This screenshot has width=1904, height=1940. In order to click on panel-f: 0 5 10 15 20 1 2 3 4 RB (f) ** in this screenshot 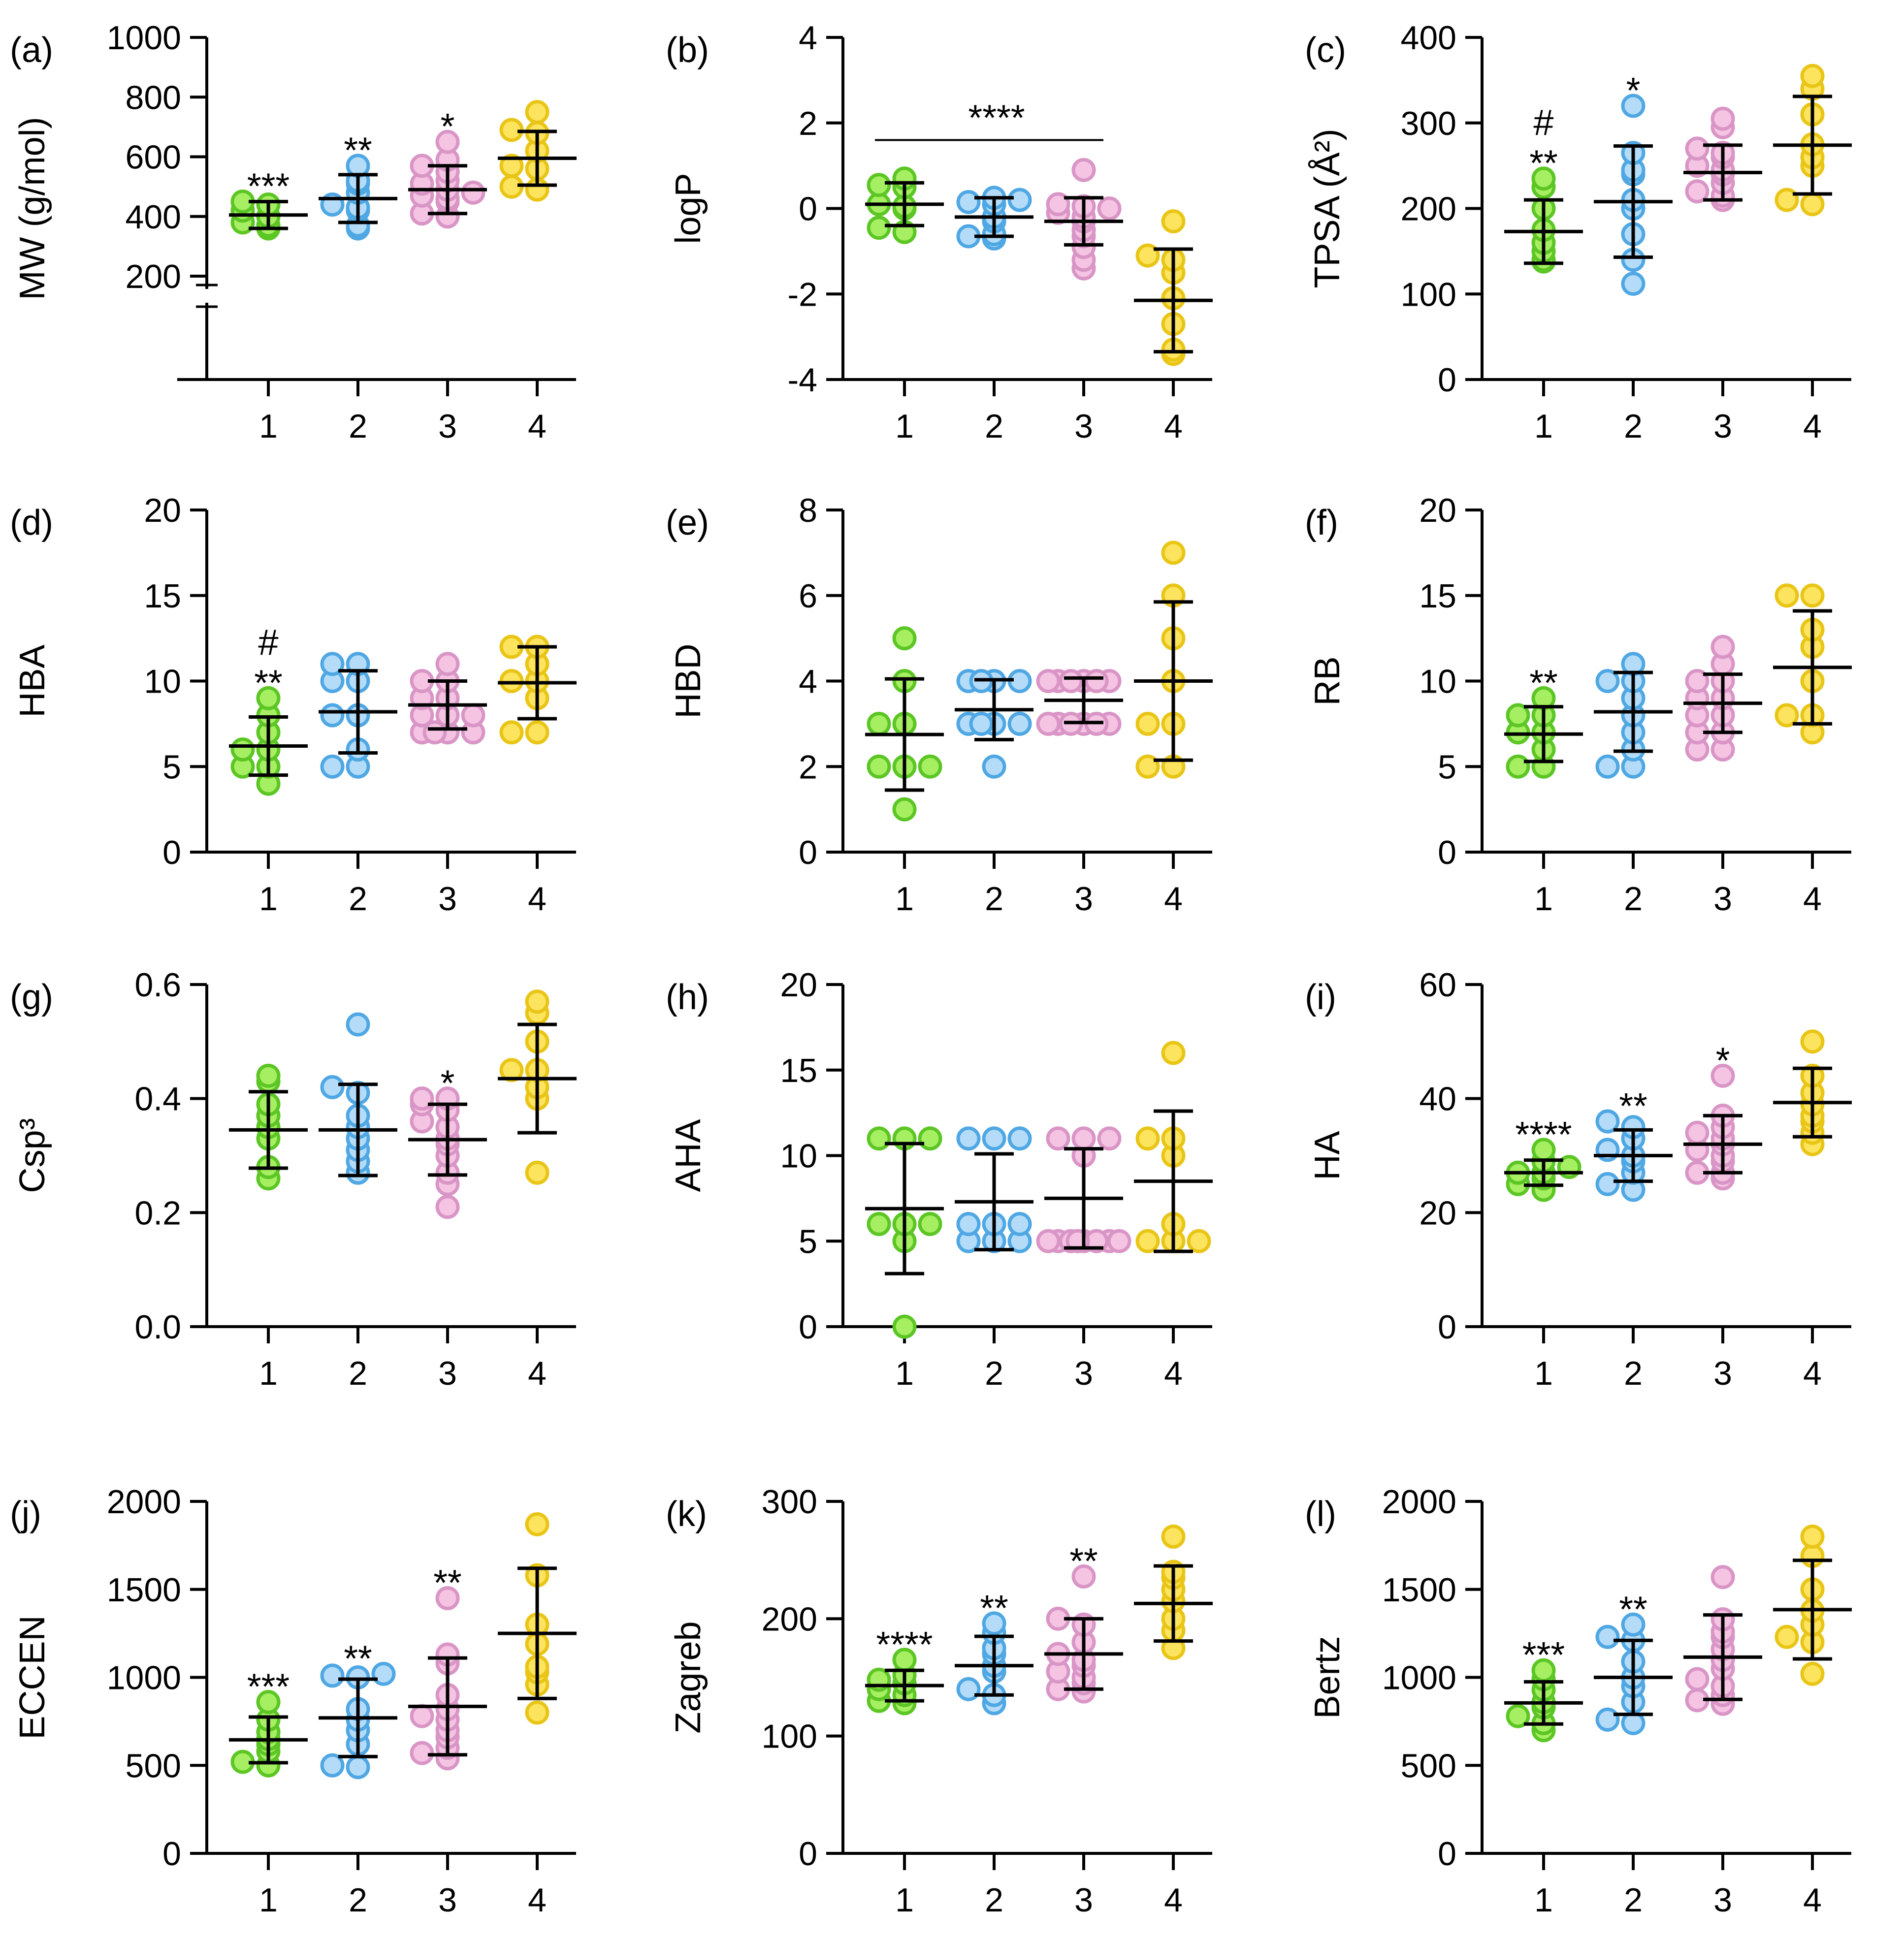, I will do `click(1578, 705)`.